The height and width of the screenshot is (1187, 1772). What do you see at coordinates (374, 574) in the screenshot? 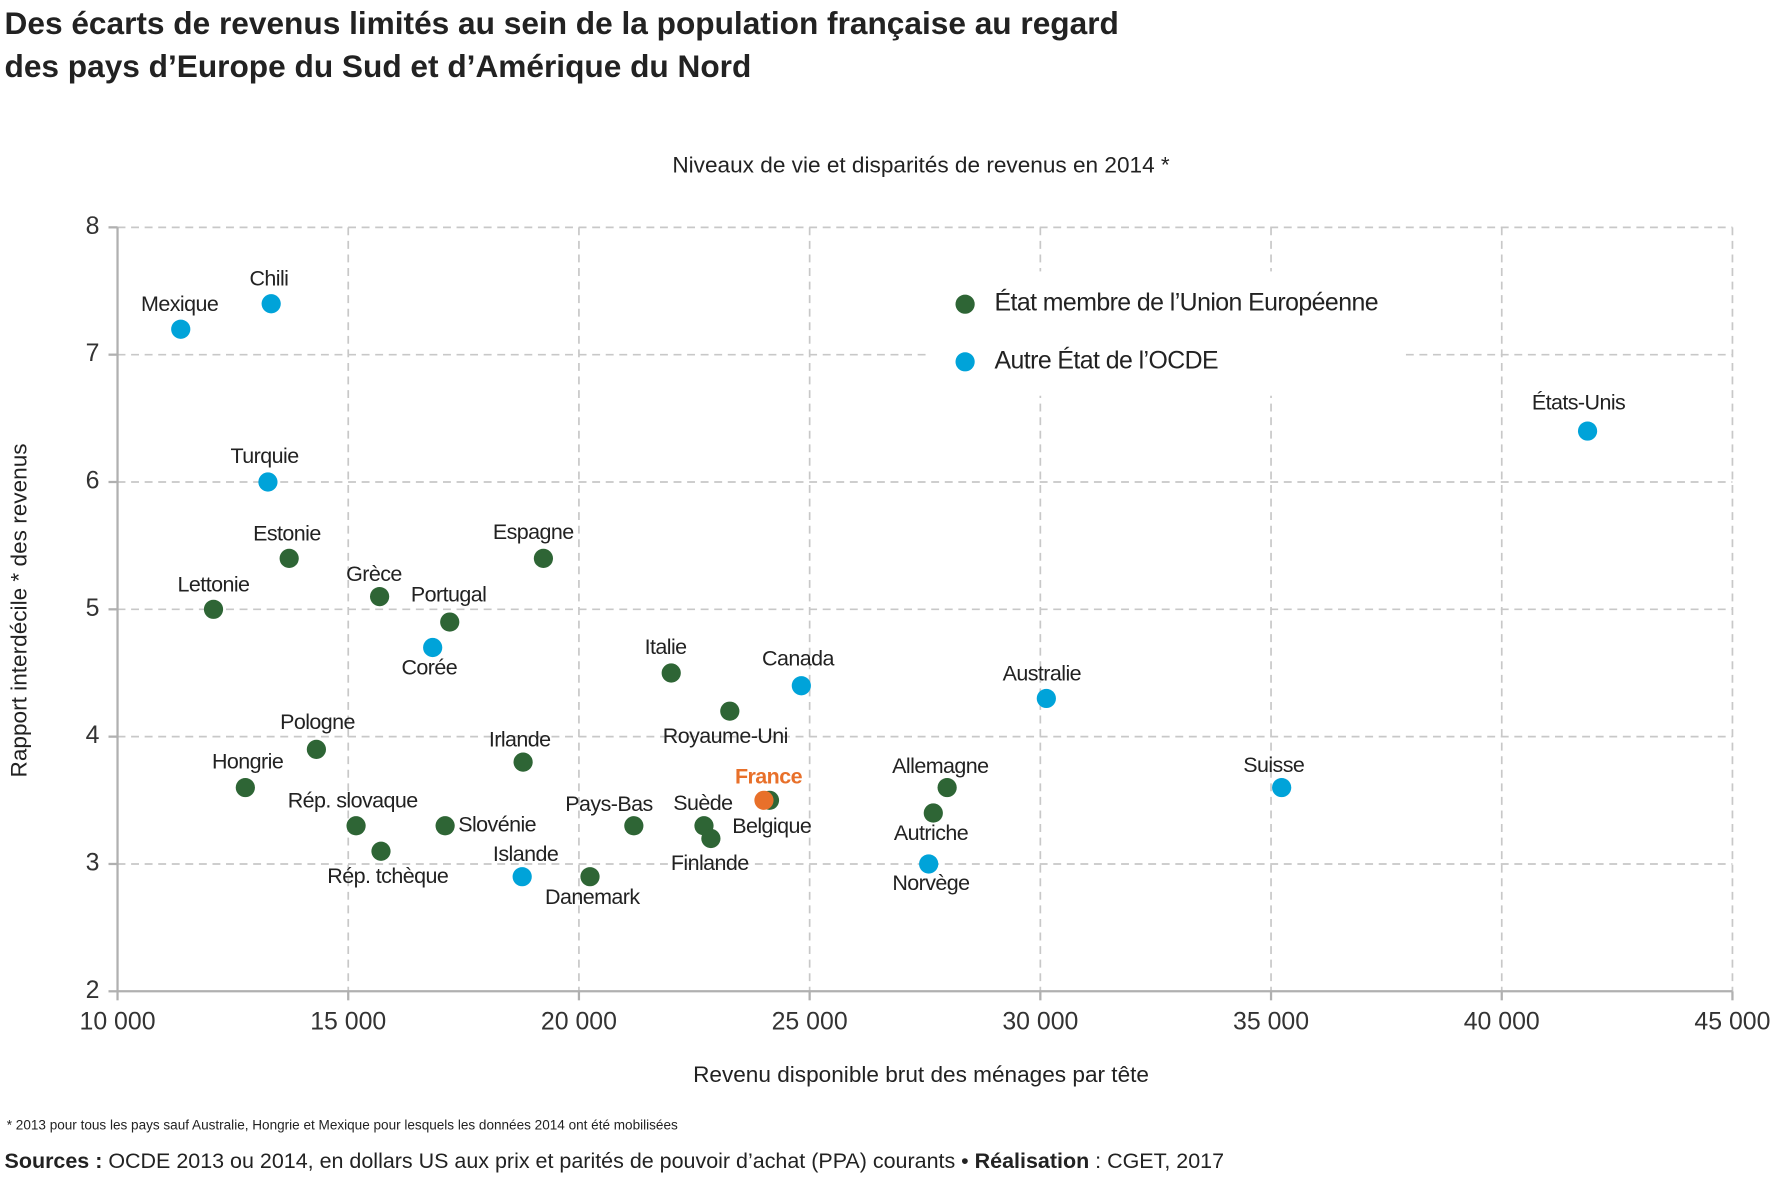
I see `point-label: Grèce` at bounding box center [374, 574].